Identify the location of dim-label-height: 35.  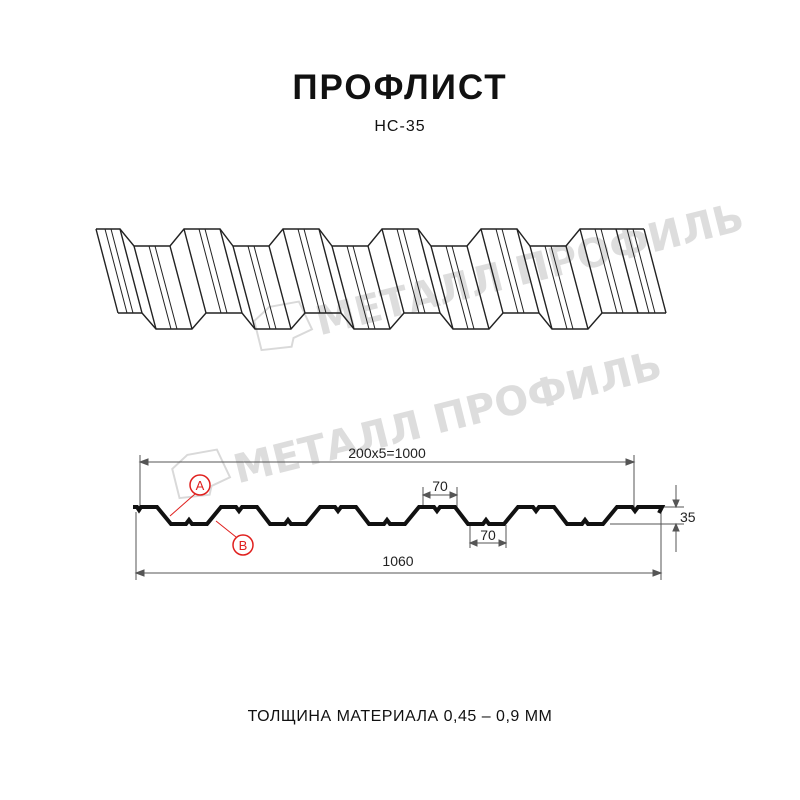
(688, 517).